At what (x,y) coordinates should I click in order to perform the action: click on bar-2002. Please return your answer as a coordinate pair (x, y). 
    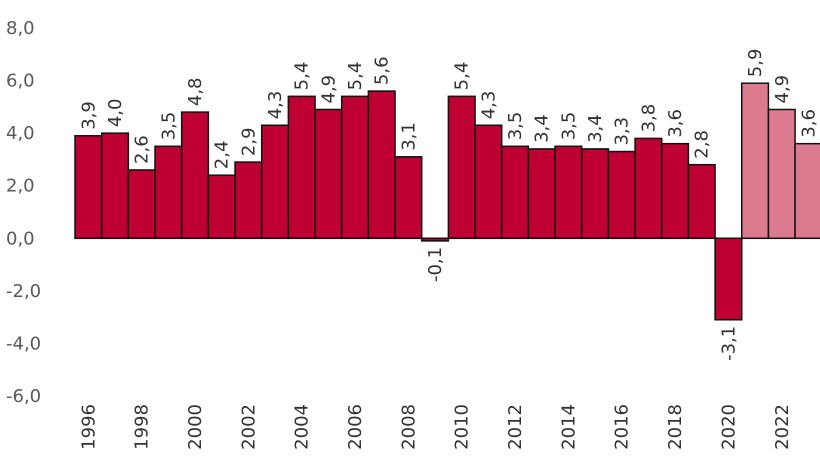
    Looking at the image, I should click on (248, 200).